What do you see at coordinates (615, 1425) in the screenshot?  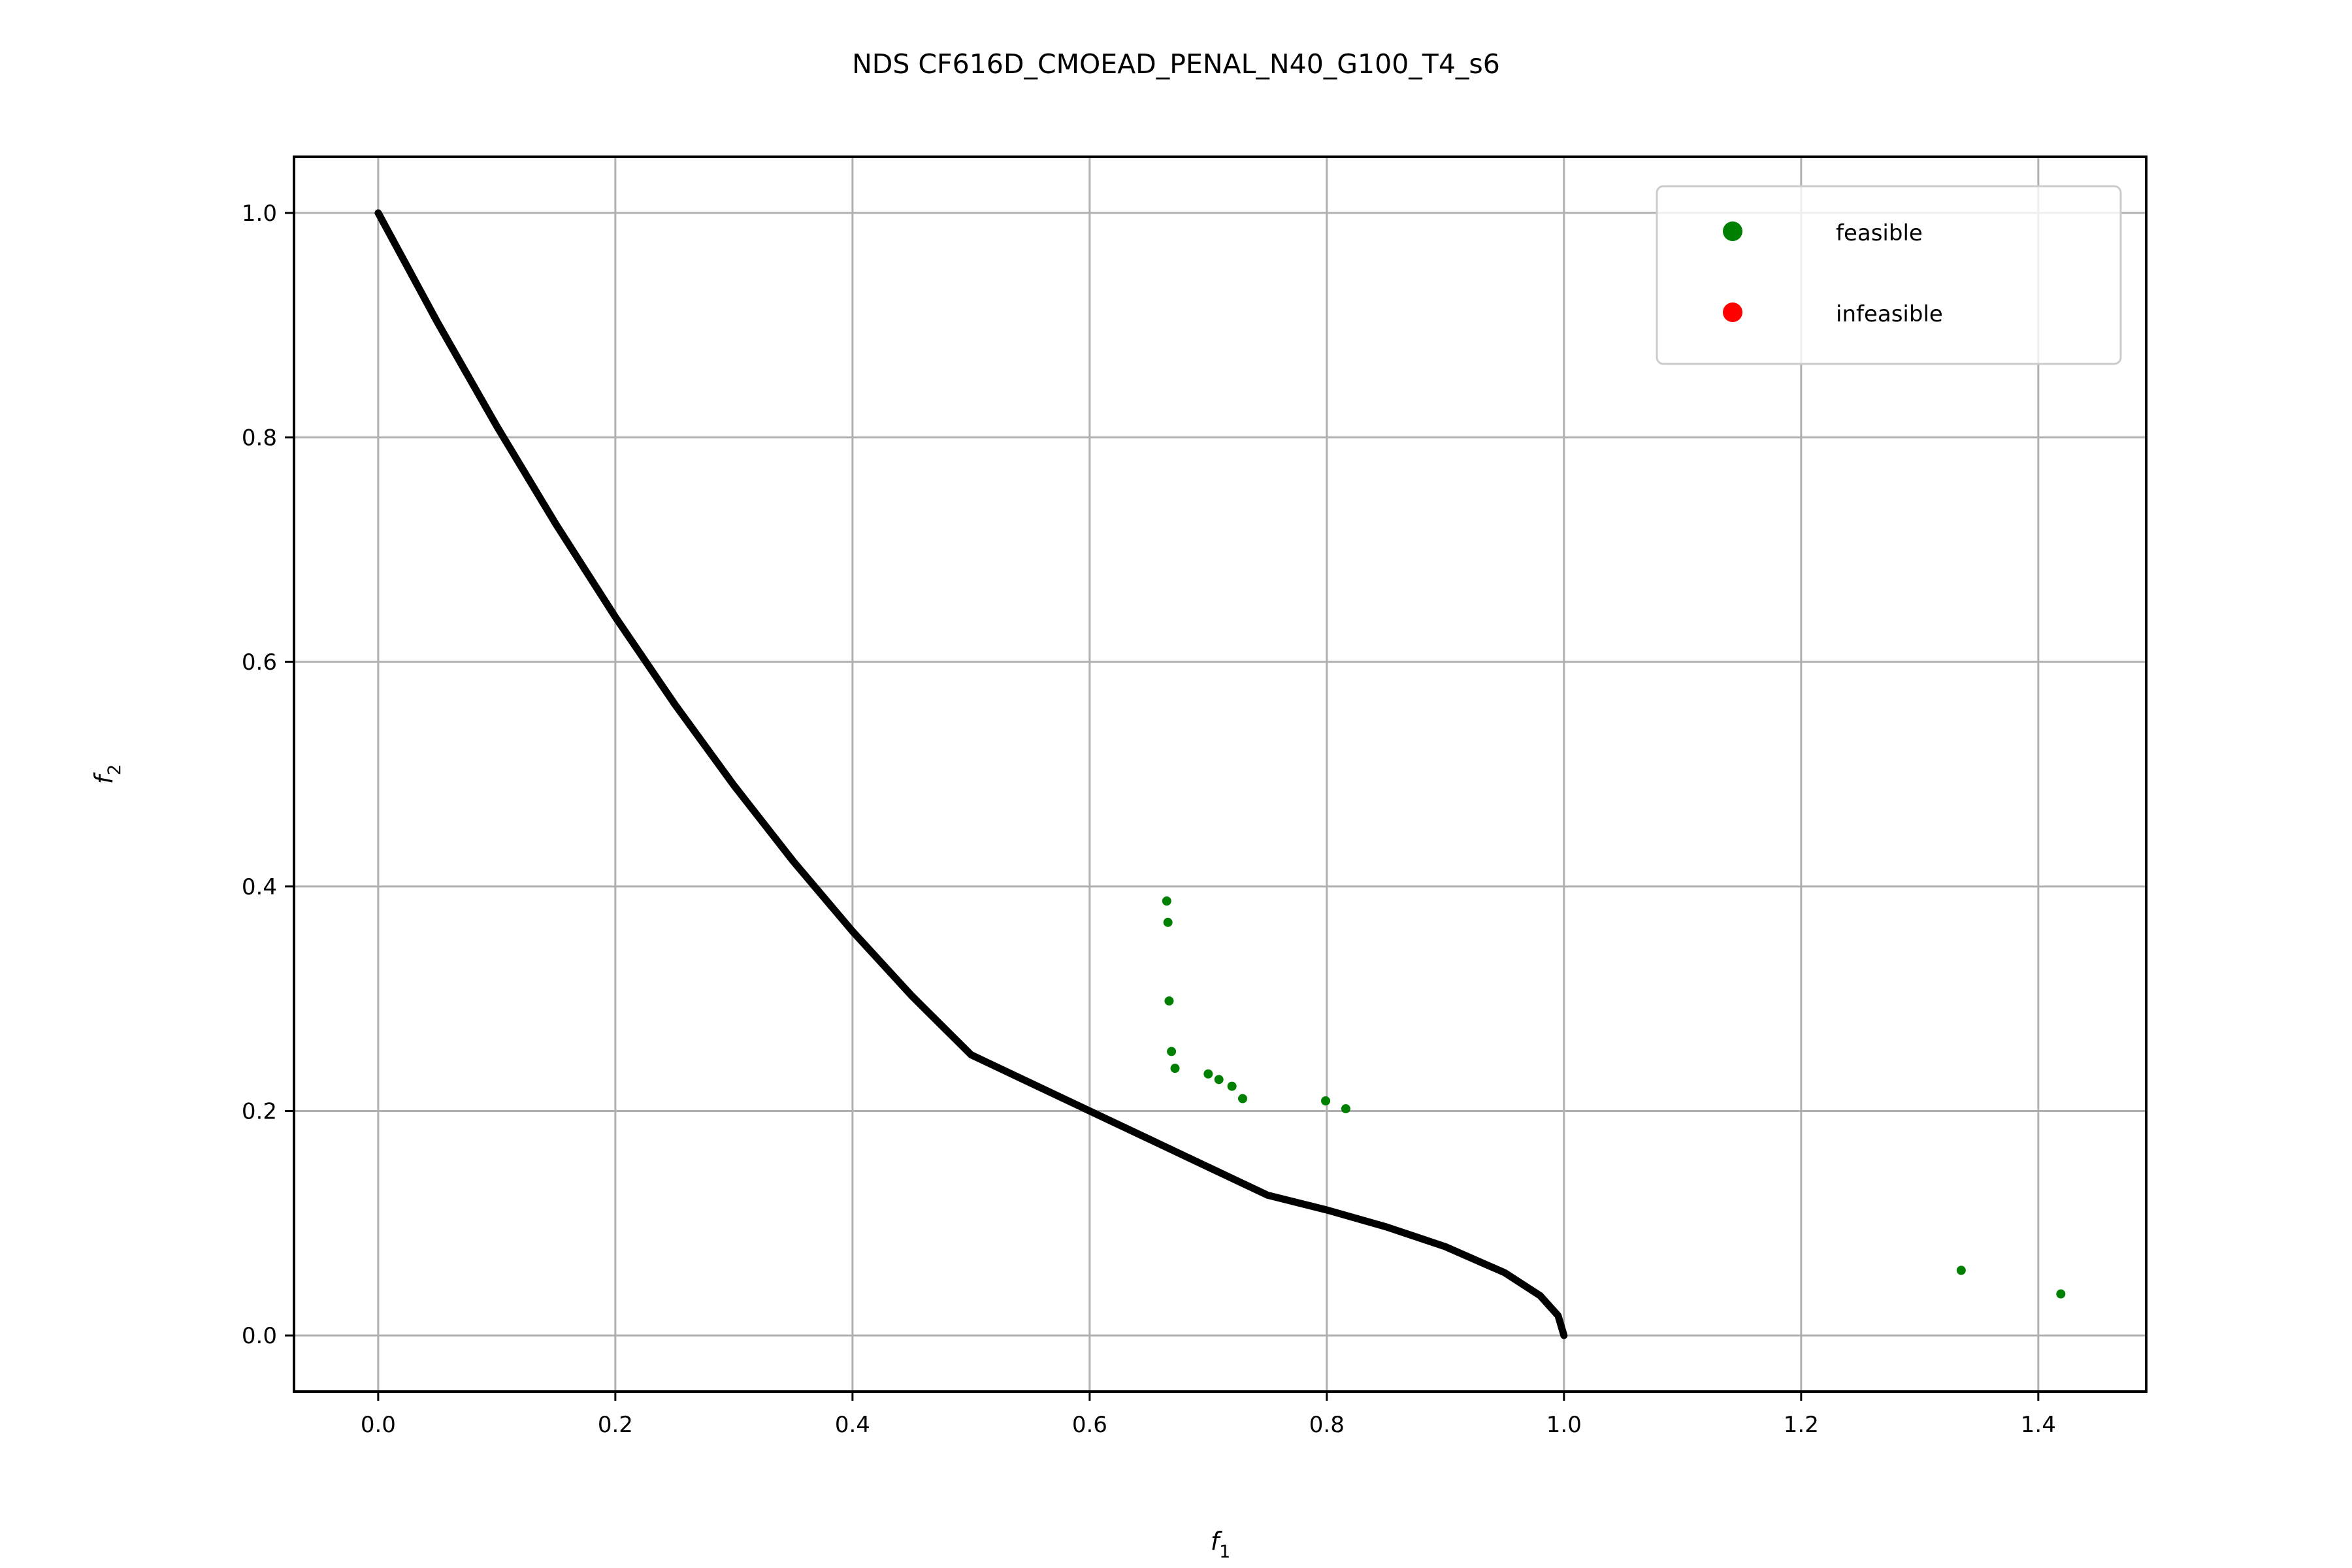 I see `x-tick-label: 0.2` at bounding box center [615, 1425].